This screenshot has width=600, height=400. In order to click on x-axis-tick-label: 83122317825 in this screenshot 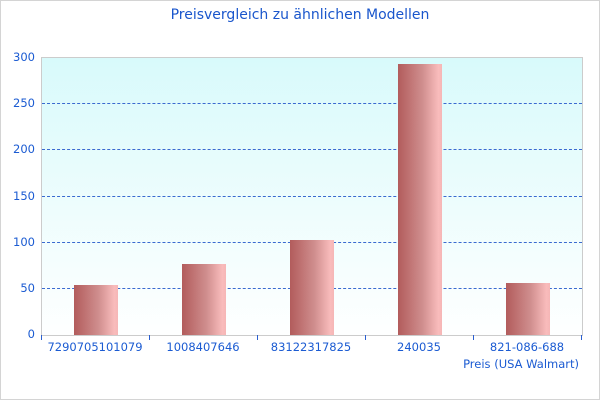, I will do `click(311, 347)`.